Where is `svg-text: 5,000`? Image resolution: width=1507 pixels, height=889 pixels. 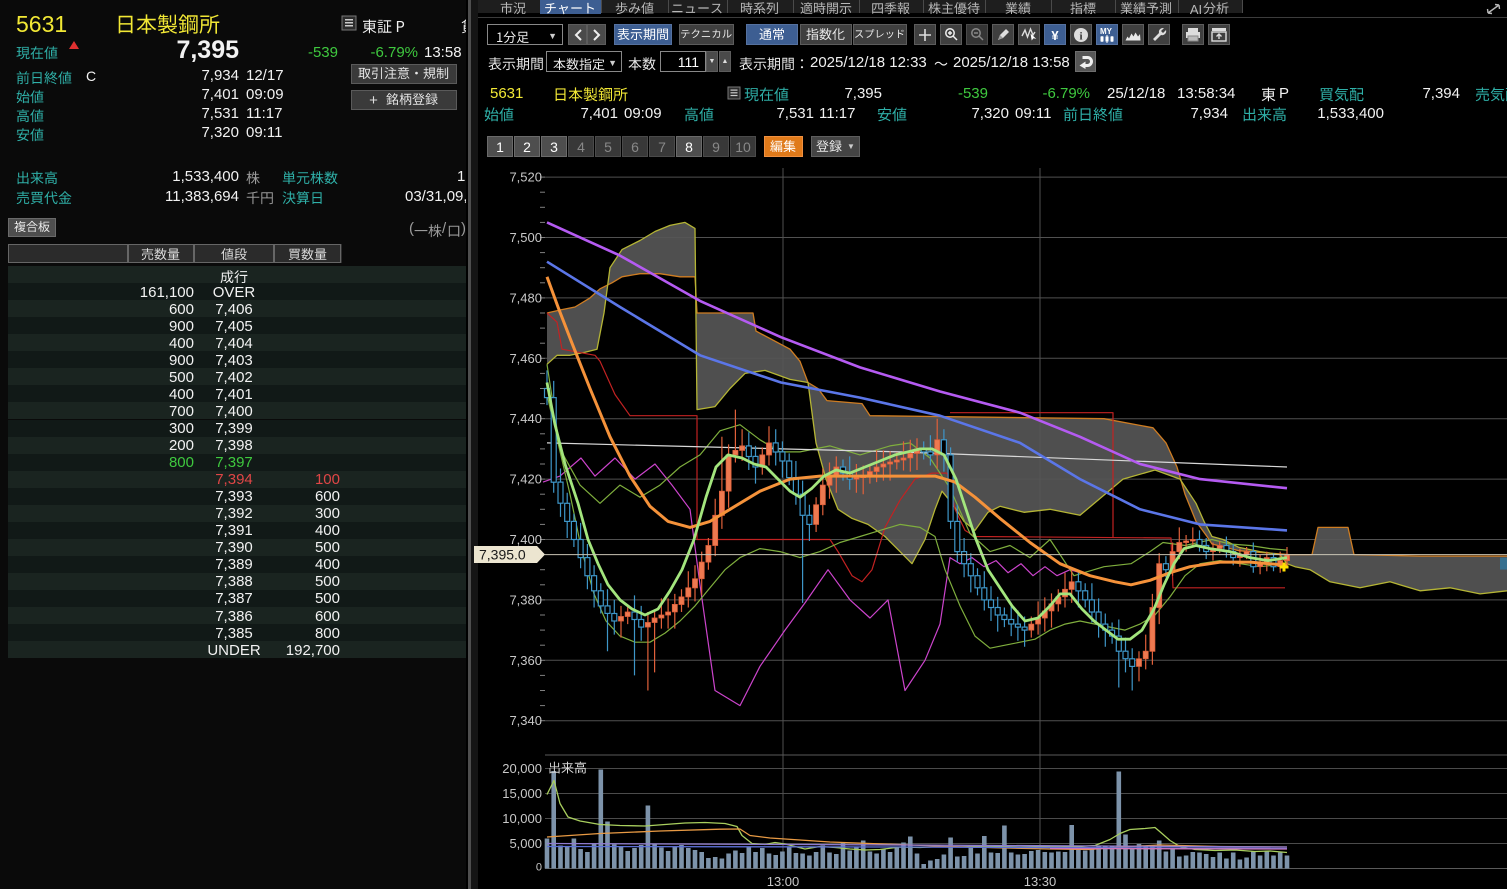
svg-text: 5,000 is located at coordinates (525, 843).